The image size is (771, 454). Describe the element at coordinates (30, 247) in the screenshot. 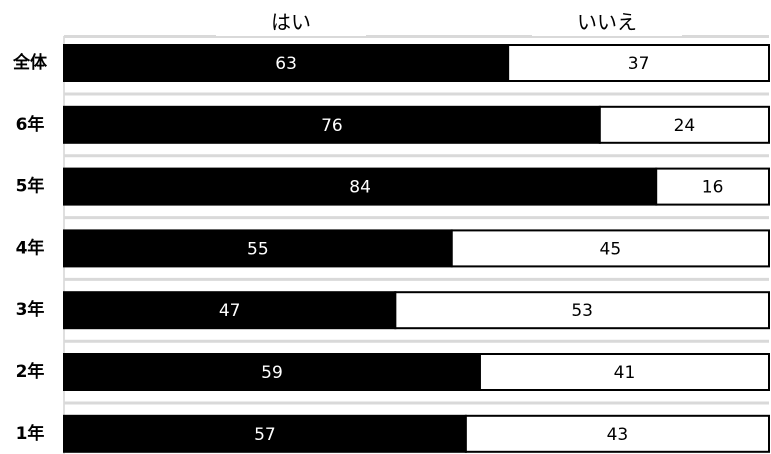

I see `category-label: 4年` at that location.